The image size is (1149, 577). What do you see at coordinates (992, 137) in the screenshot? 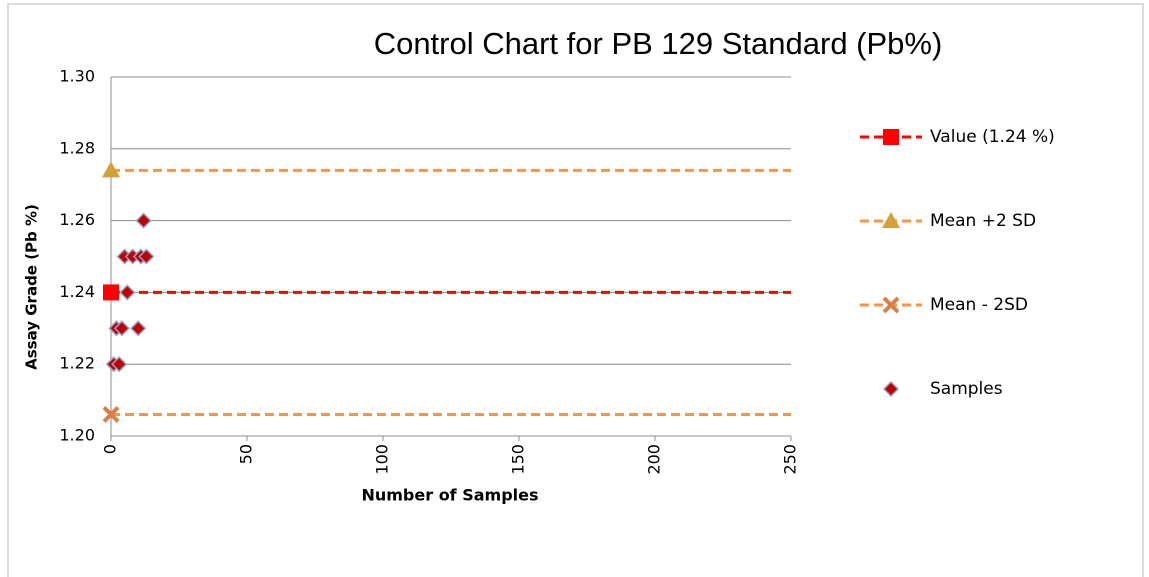
I see `legend-label: Value (1.24 %)` at bounding box center [992, 137].